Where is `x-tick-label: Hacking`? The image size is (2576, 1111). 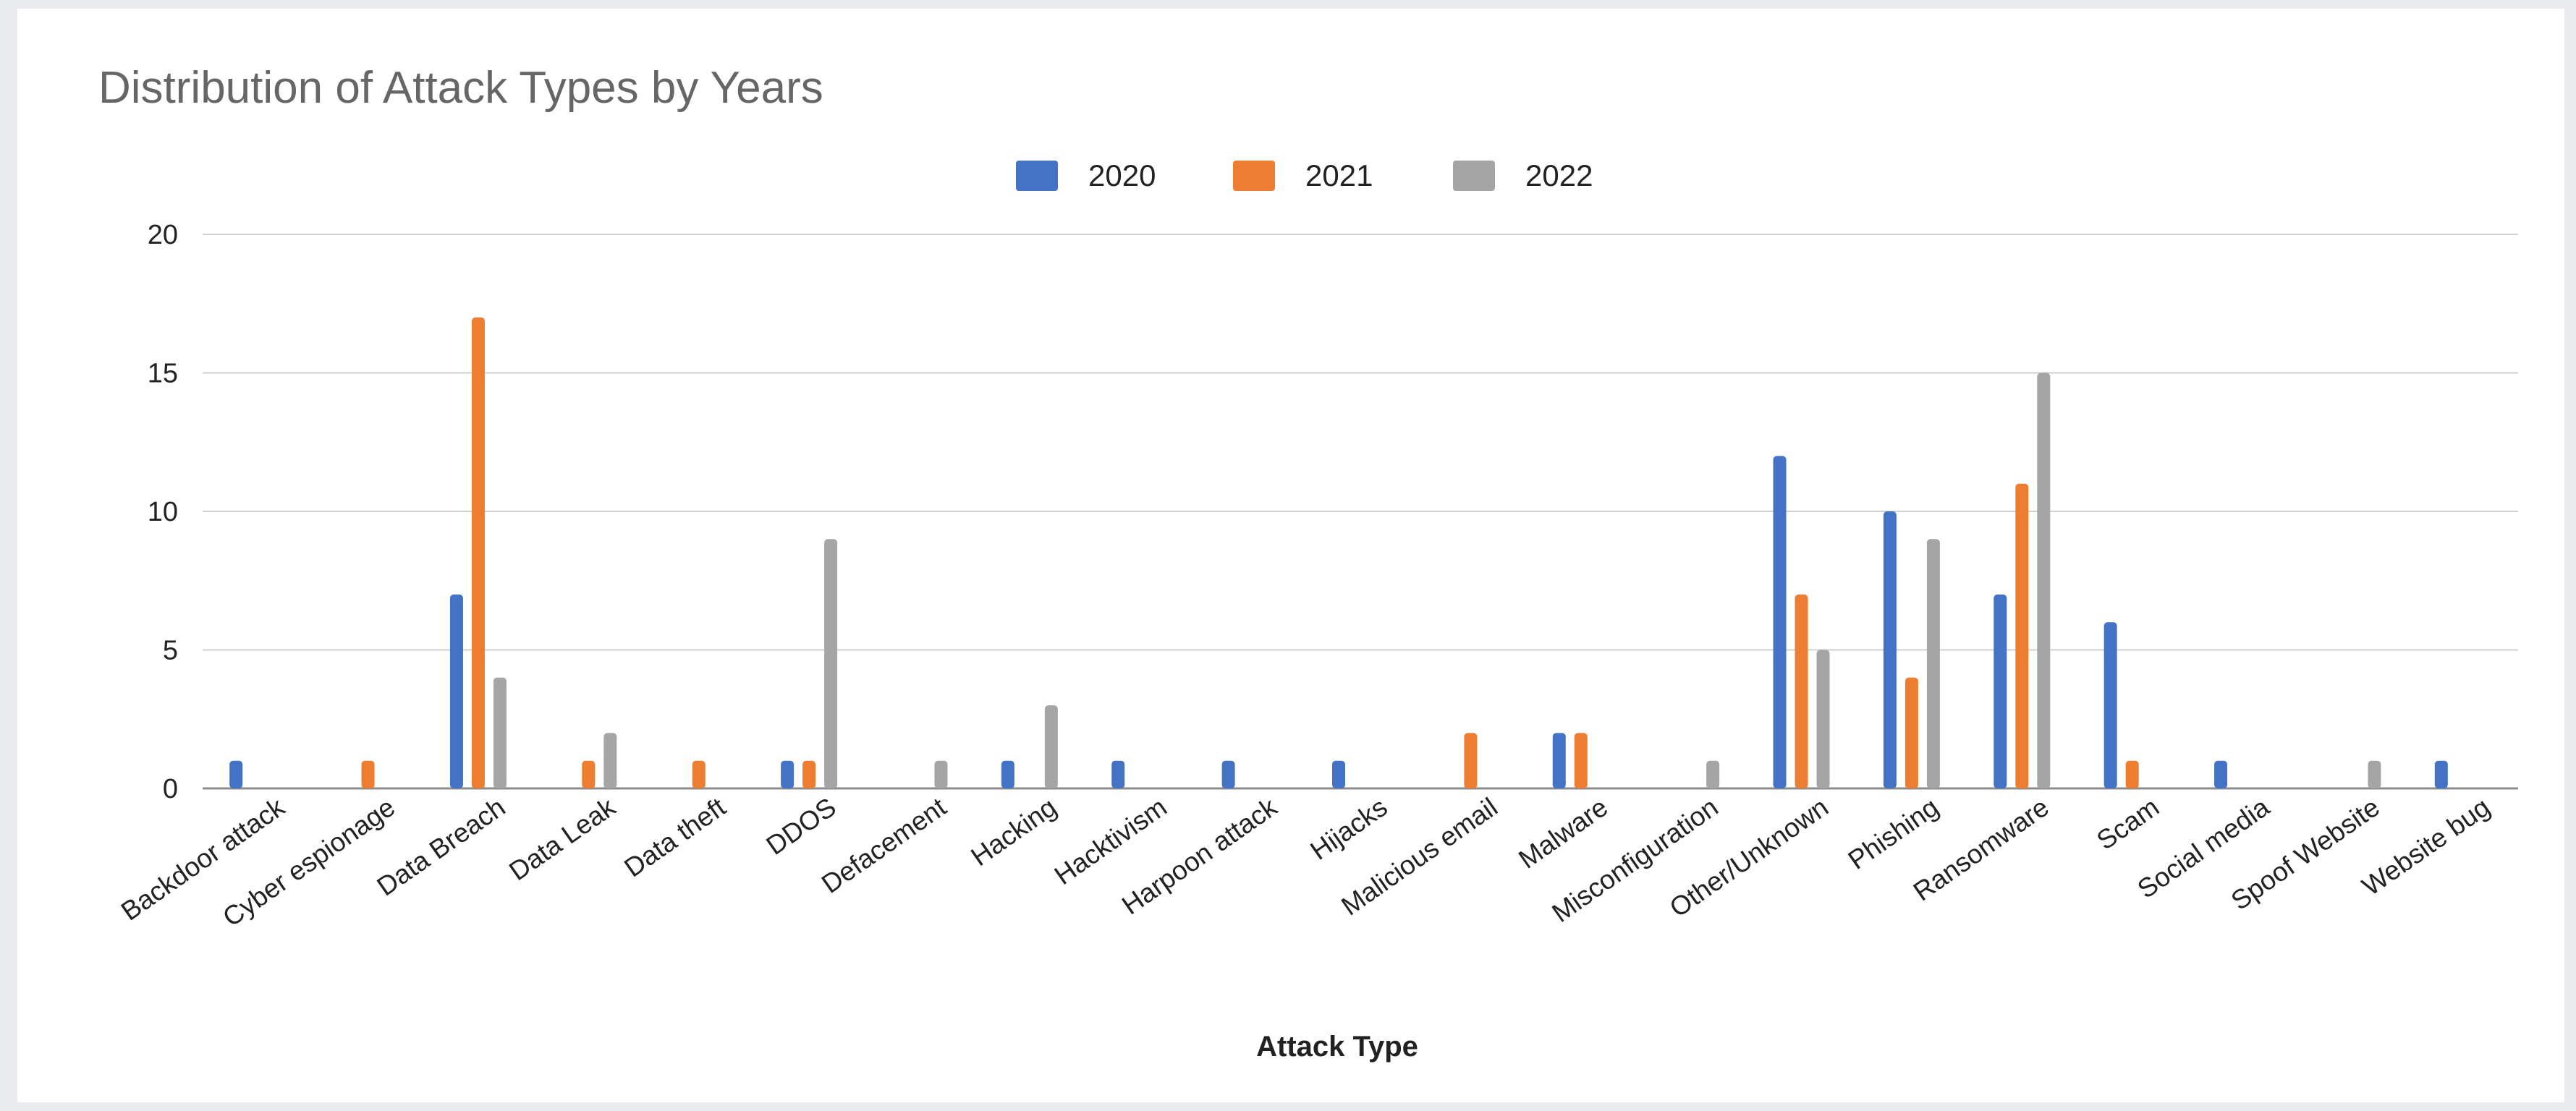
x-tick-label: Hacking is located at coordinates (1013, 832).